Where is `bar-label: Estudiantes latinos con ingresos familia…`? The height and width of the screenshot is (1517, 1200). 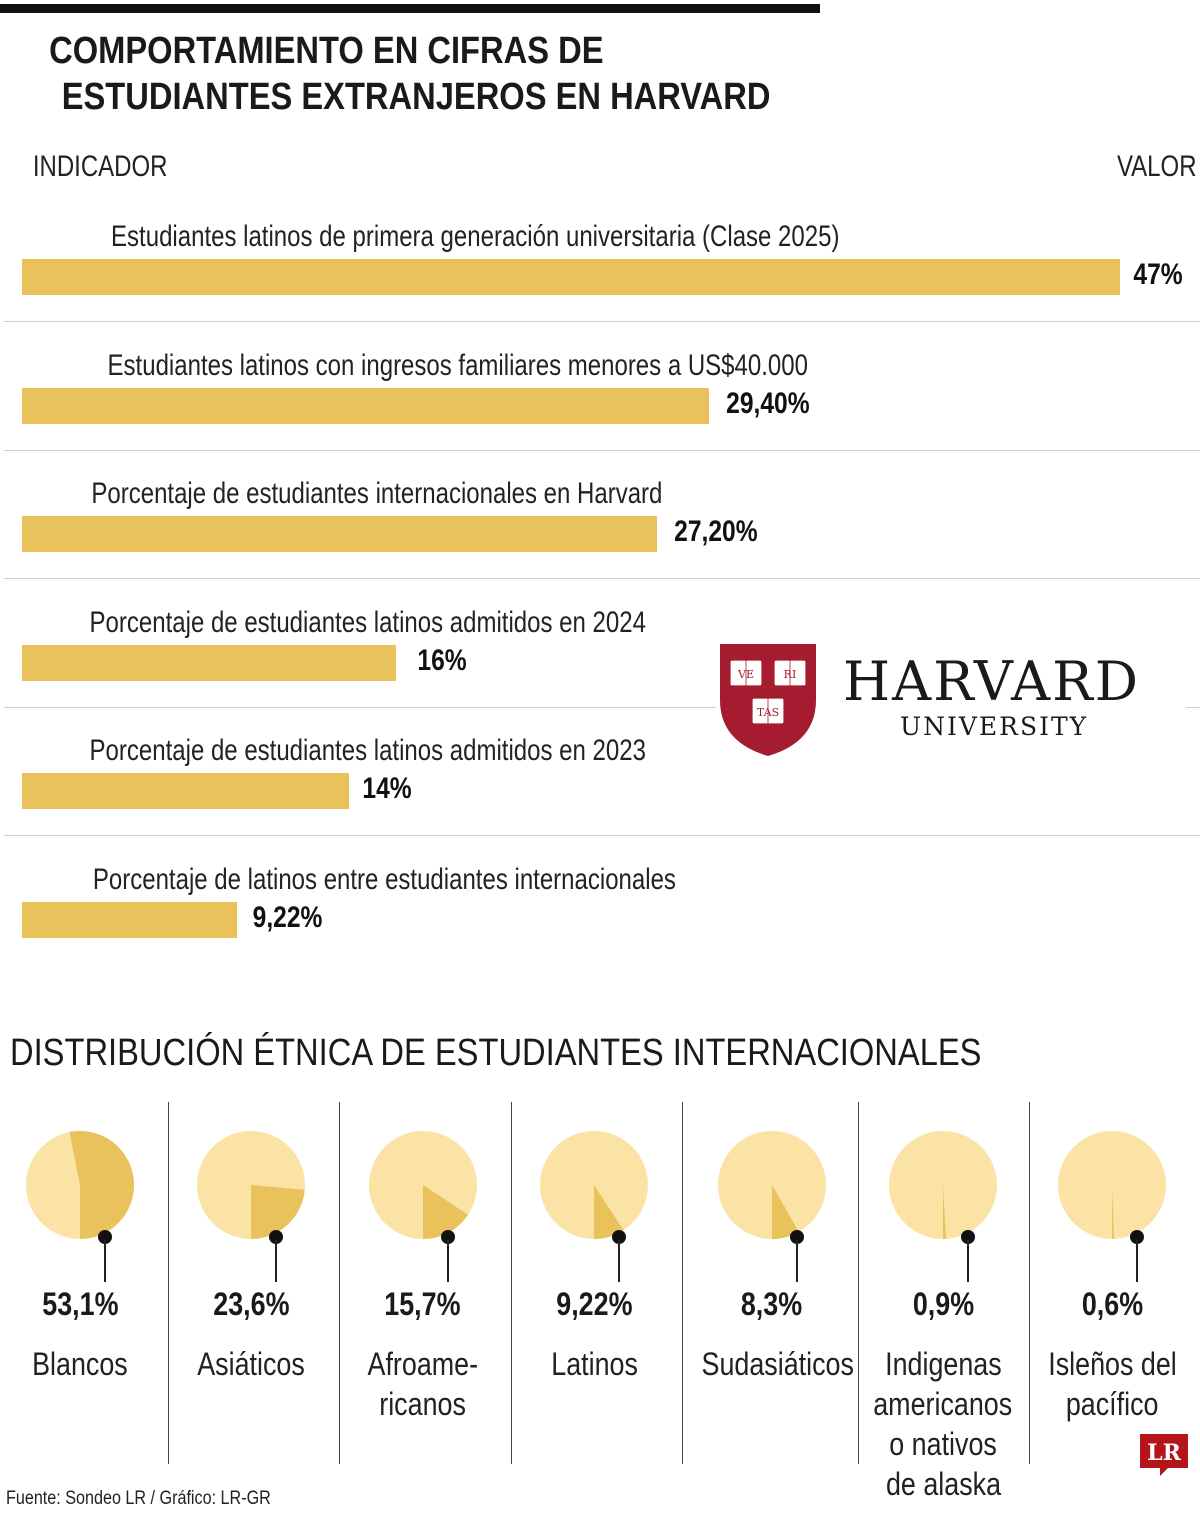 bar-label: Estudiantes latinos con ingresos familia… is located at coordinates (457, 365).